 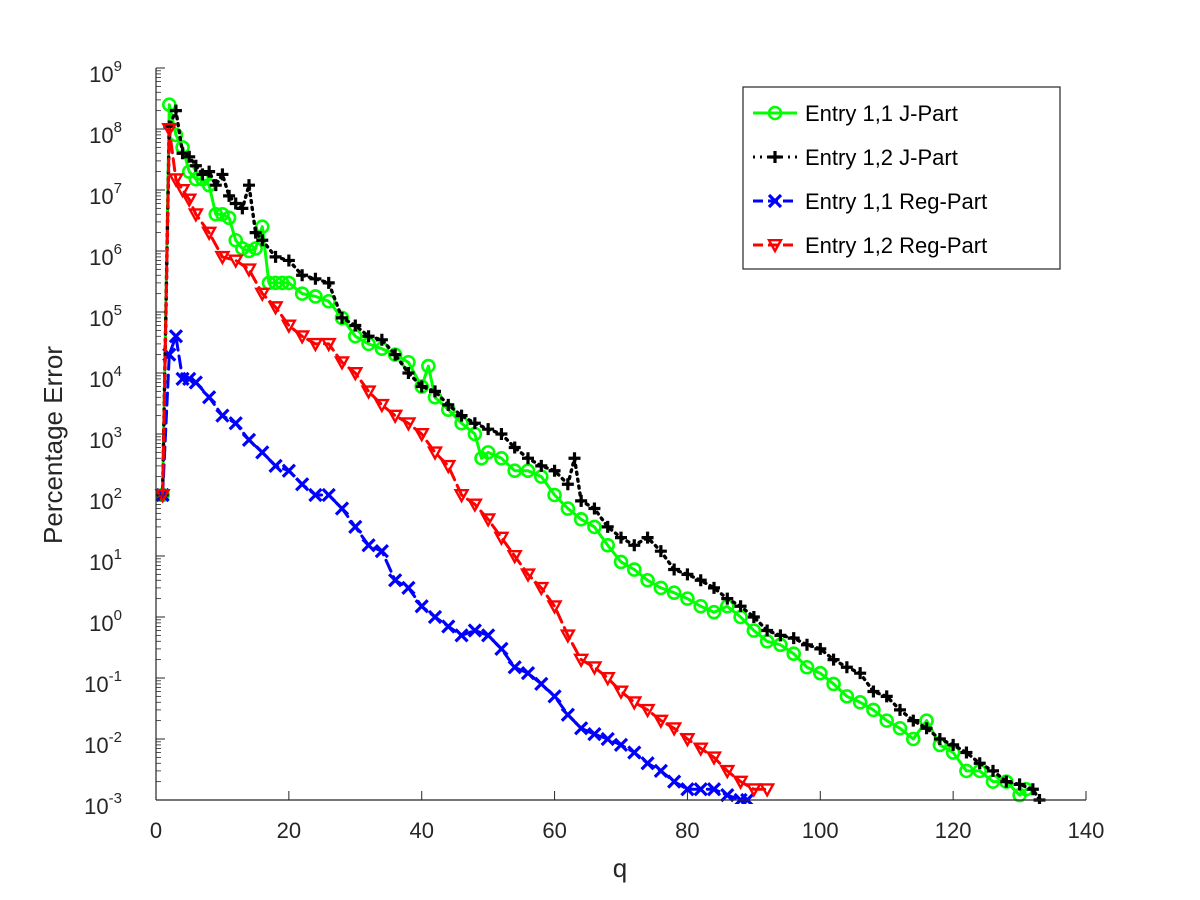 I want to click on legend-entry: Entry 1,1 Reg-Part, so click(x=870, y=201).